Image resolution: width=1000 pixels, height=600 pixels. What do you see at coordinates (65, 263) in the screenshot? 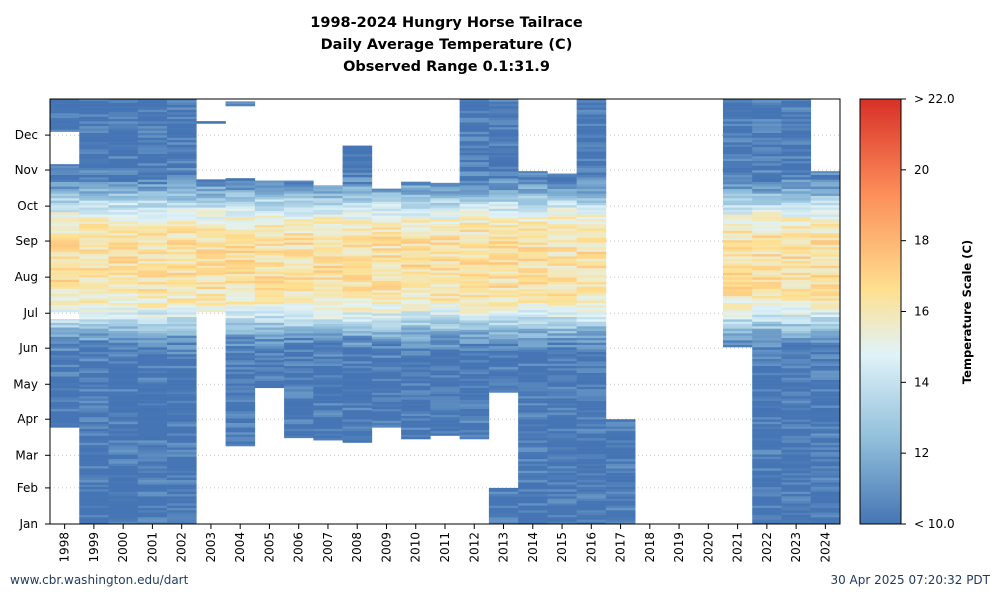
I see `year-column-1998` at bounding box center [65, 263].